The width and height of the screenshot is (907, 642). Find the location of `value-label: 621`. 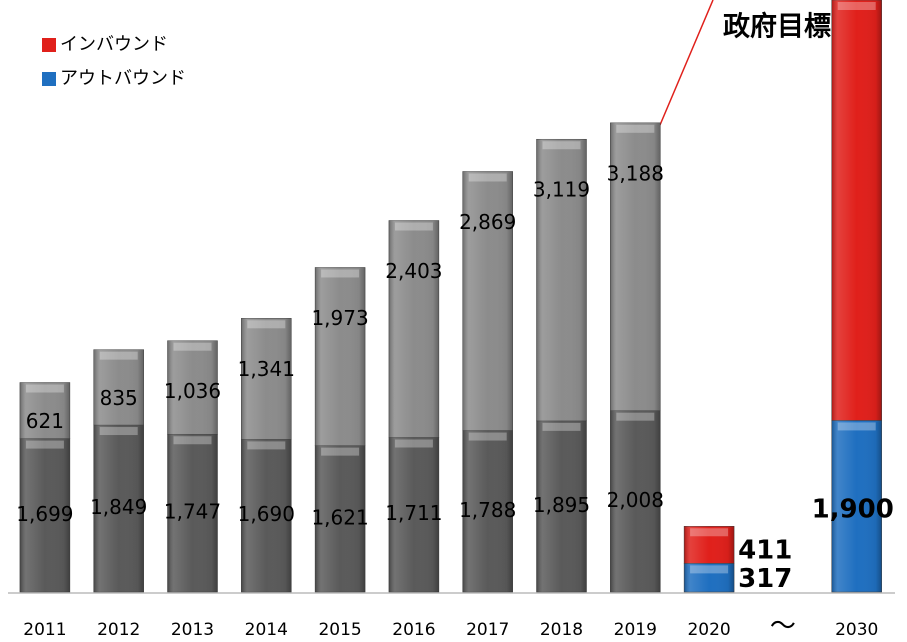

value-label: 621 is located at coordinates (45, 421).